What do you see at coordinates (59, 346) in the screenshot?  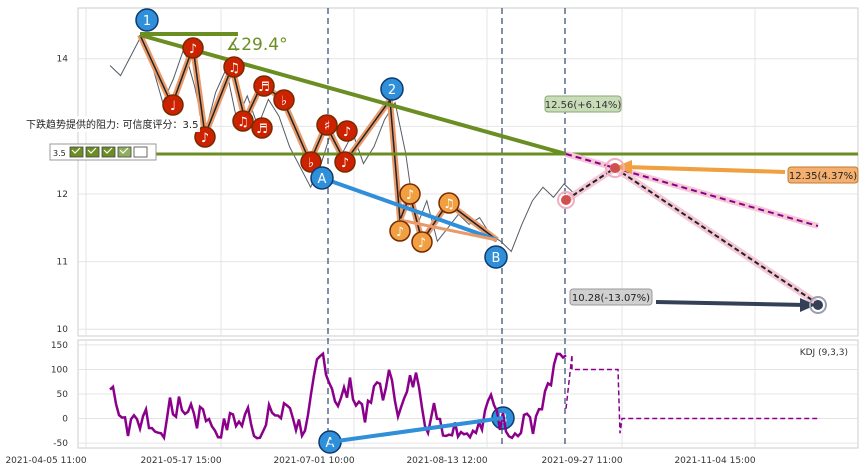 I see `kdj-y-tick-label: 150` at bounding box center [59, 346].